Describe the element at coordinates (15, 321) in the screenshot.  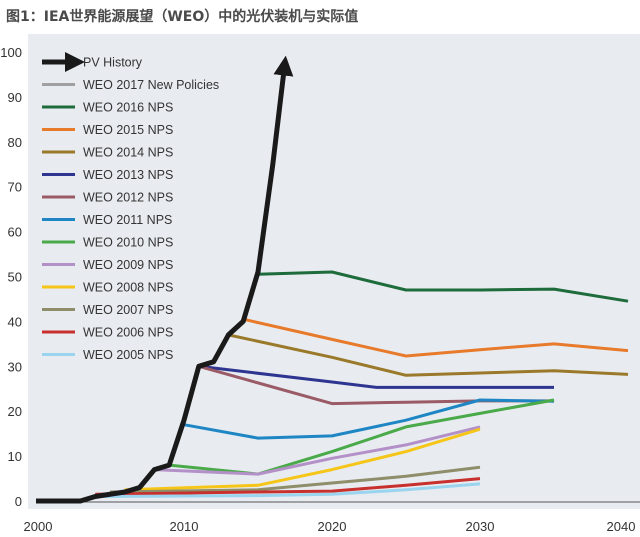
I see `y-tick-label: 40` at that location.